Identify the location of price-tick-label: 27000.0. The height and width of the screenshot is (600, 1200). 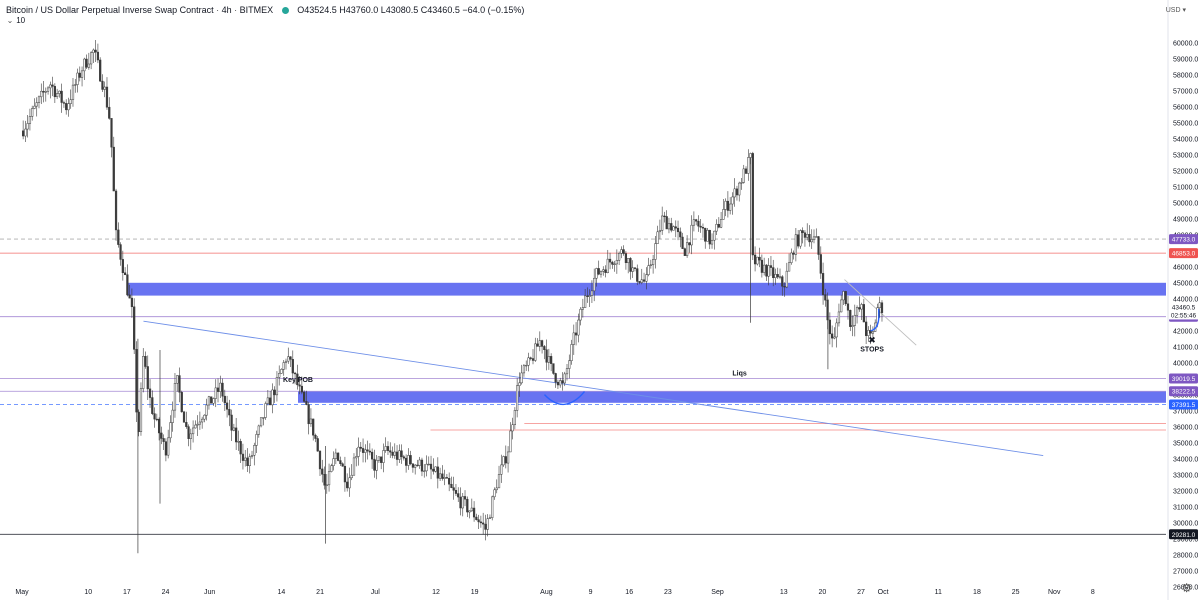
(1185, 571).